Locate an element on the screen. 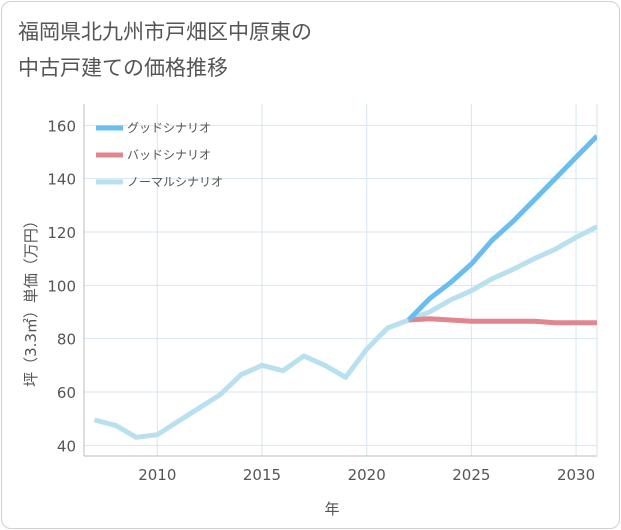 The height and width of the screenshot is (530, 621). chart-title-line-2: 中古戸建ての価格推移 is located at coordinates (123, 68).